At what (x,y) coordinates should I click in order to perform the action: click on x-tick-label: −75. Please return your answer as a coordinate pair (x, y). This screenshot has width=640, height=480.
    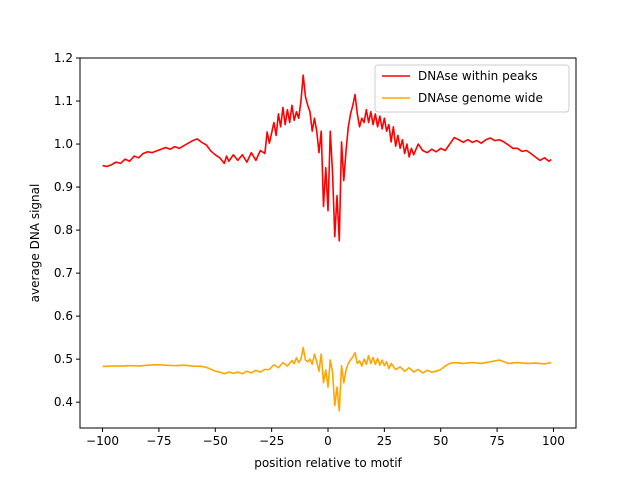
    Looking at the image, I should click on (158, 441).